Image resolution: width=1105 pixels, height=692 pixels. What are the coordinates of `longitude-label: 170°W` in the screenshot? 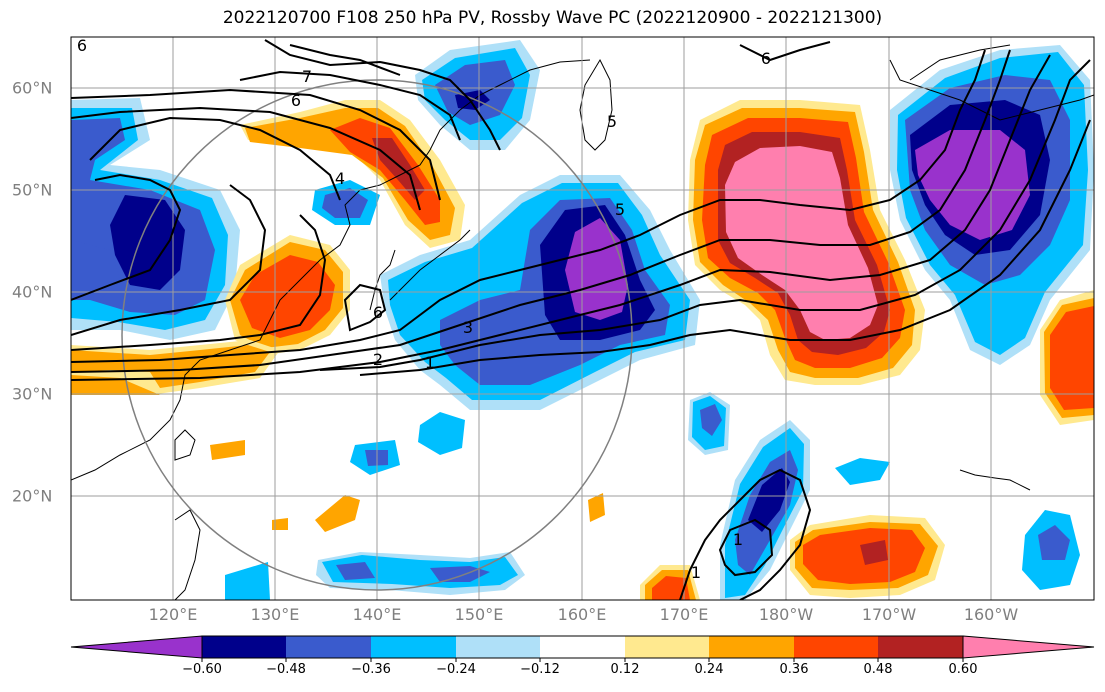 It's located at (889, 614).